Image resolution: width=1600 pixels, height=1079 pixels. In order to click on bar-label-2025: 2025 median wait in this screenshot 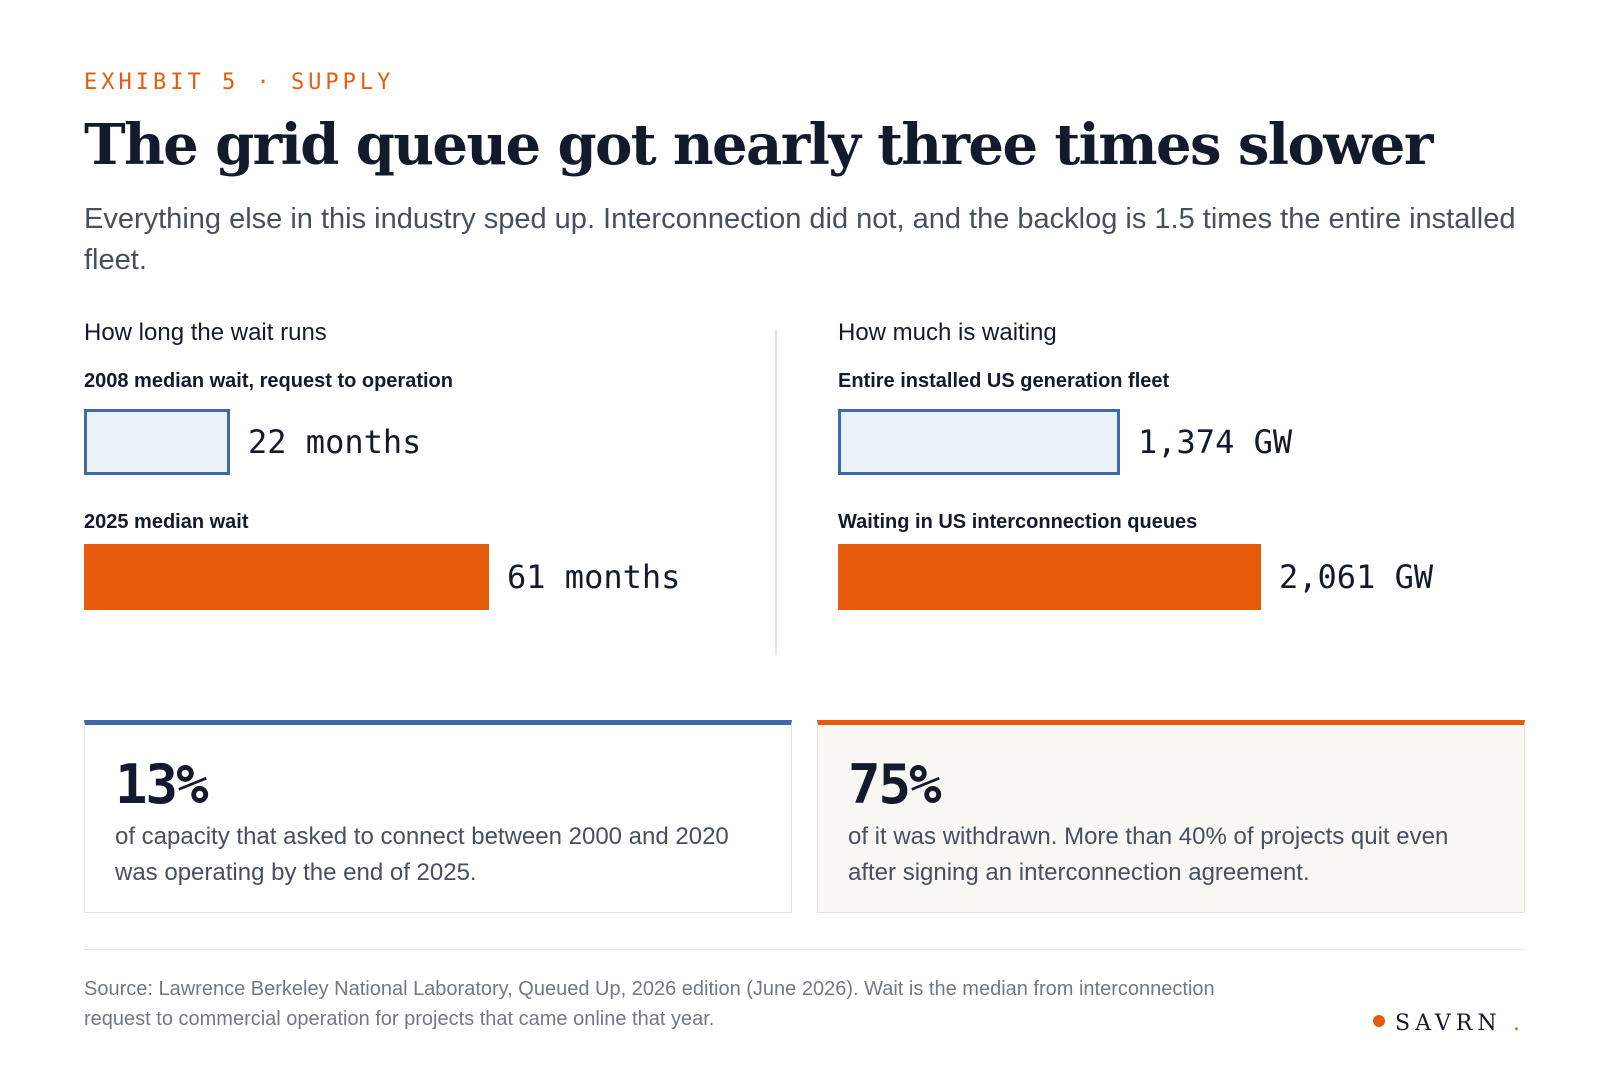, I will do `click(166, 522)`.